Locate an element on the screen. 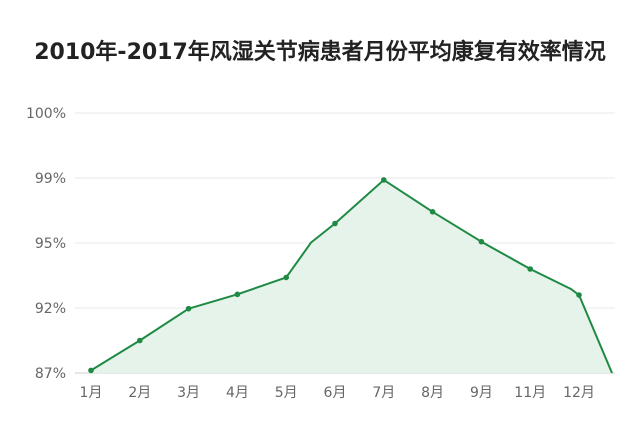  x-tick-label: 6月 is located at coordinates (335, 393).